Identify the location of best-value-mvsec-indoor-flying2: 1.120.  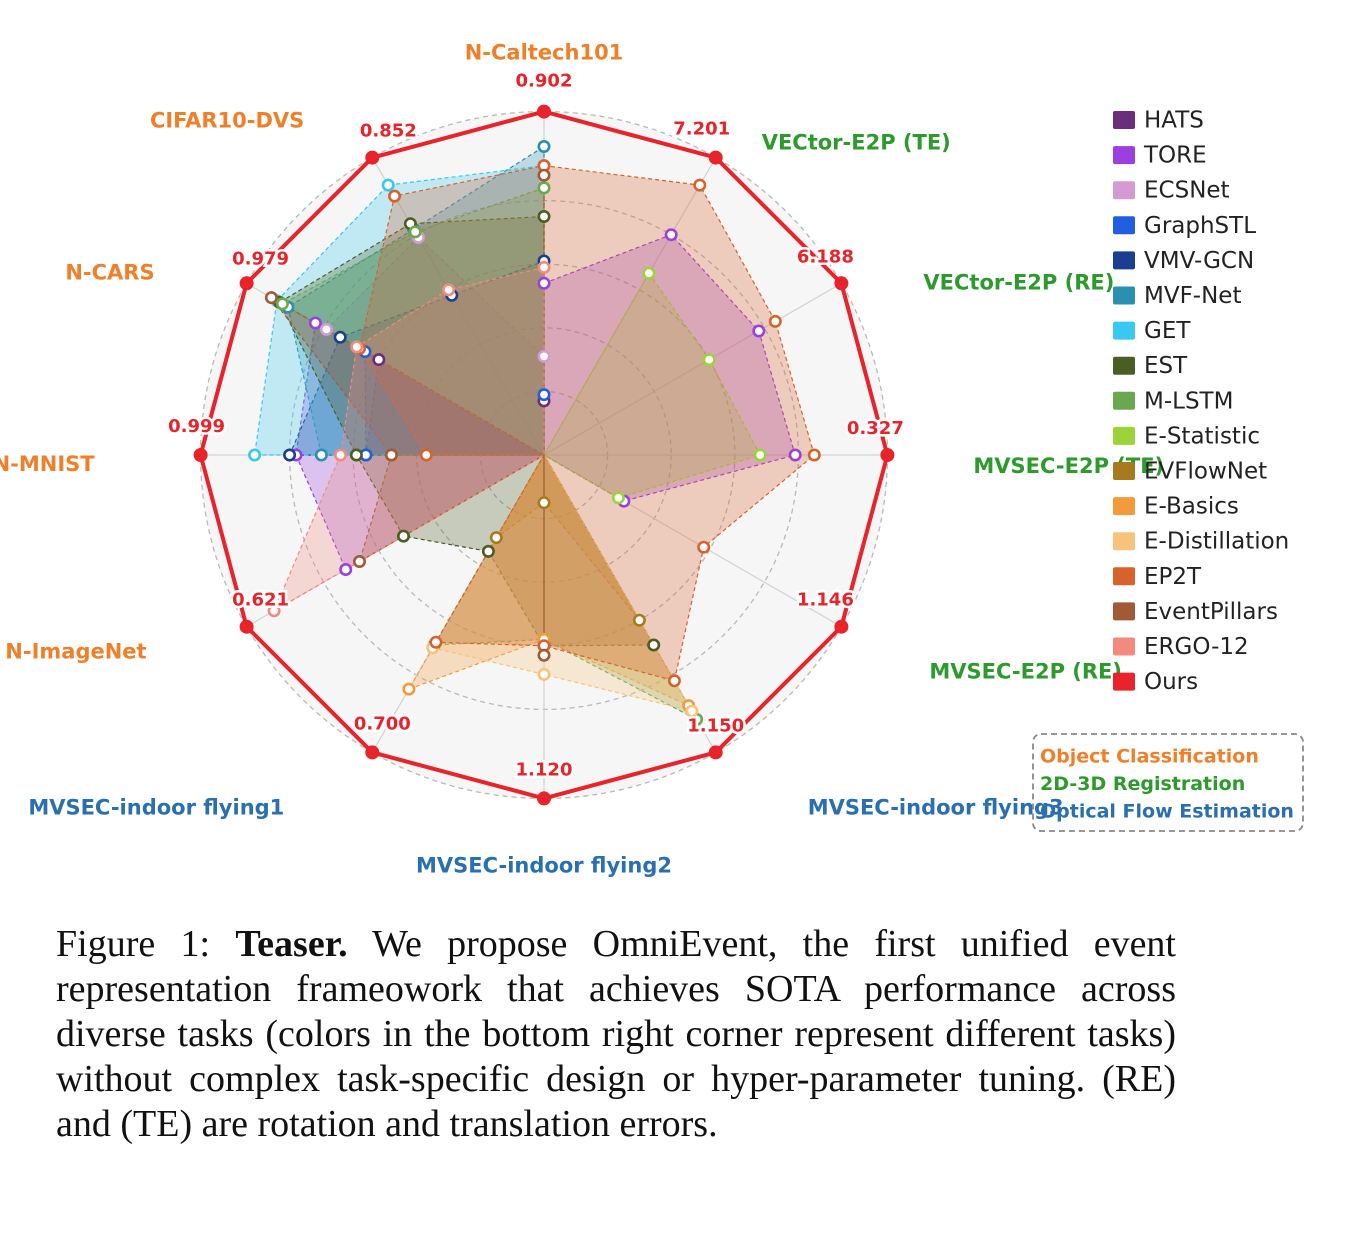
(544, 769).